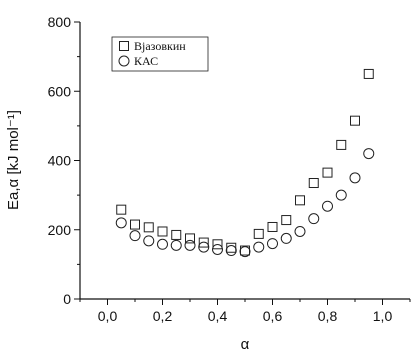  I want to click on x-tick-label: 0,6, so click(273, 316).